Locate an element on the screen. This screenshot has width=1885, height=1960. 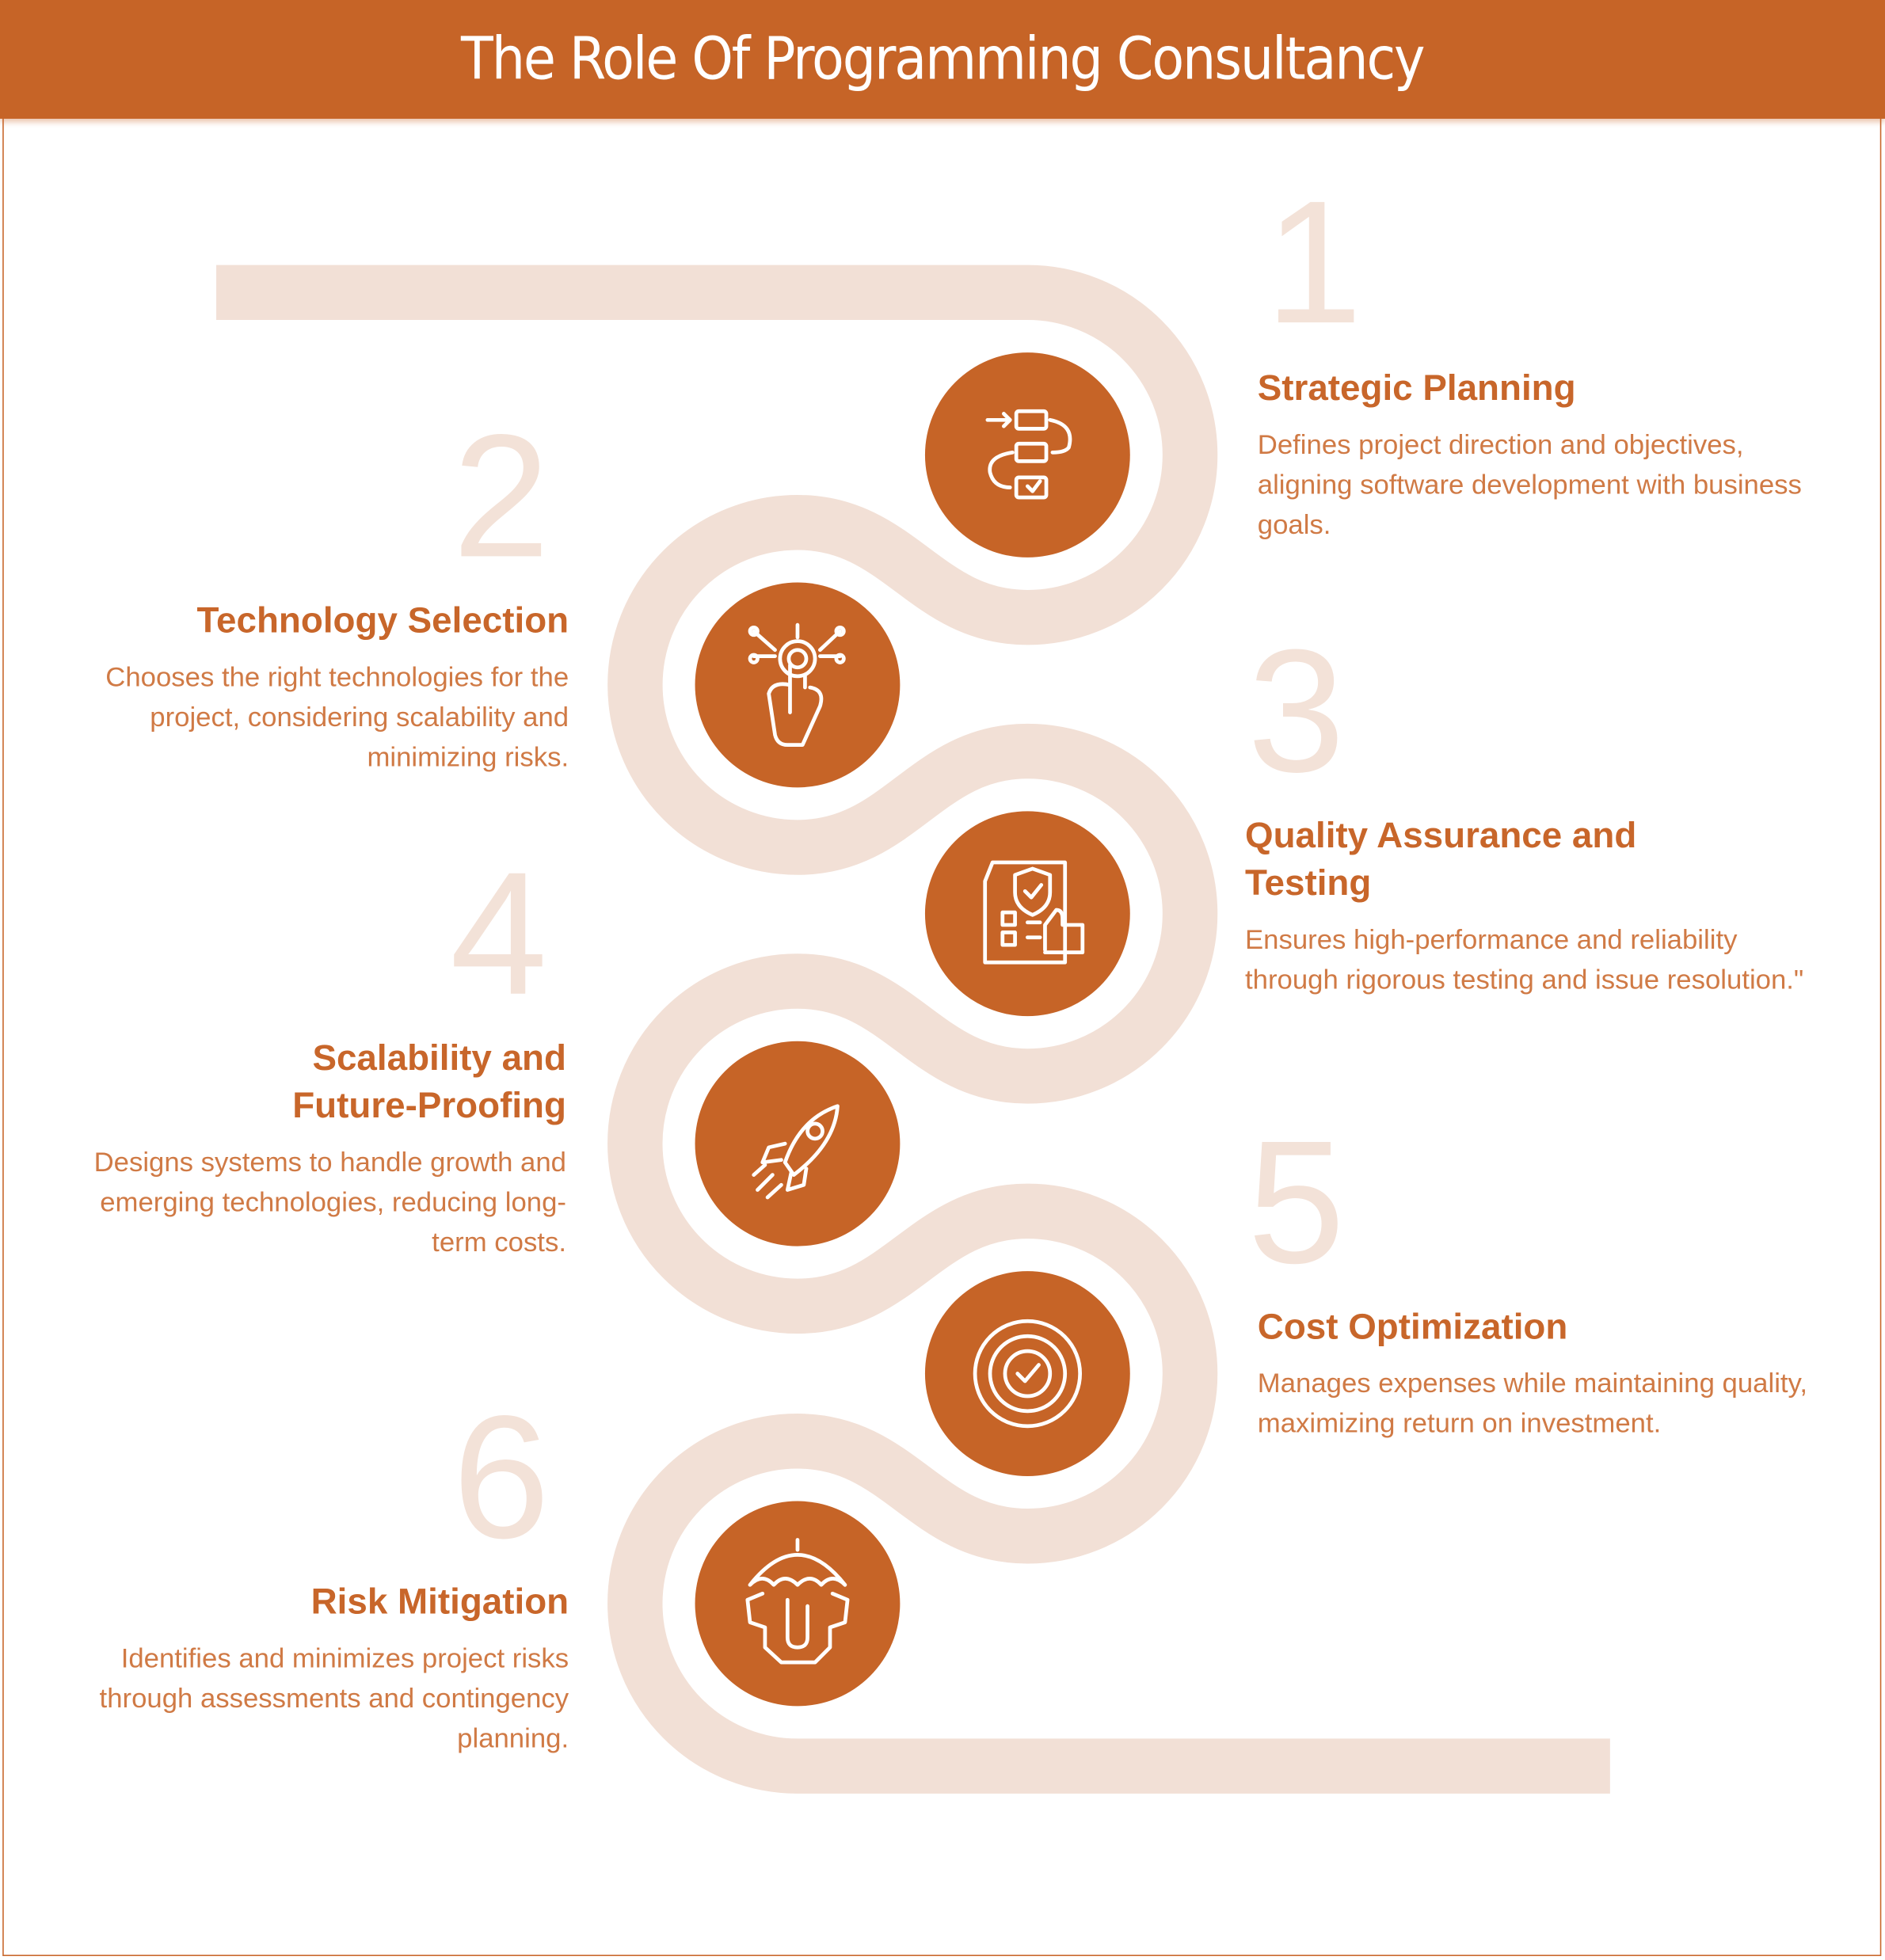
page-title: The Role Of Programming Consultancy is located at coordinates (943, 59).